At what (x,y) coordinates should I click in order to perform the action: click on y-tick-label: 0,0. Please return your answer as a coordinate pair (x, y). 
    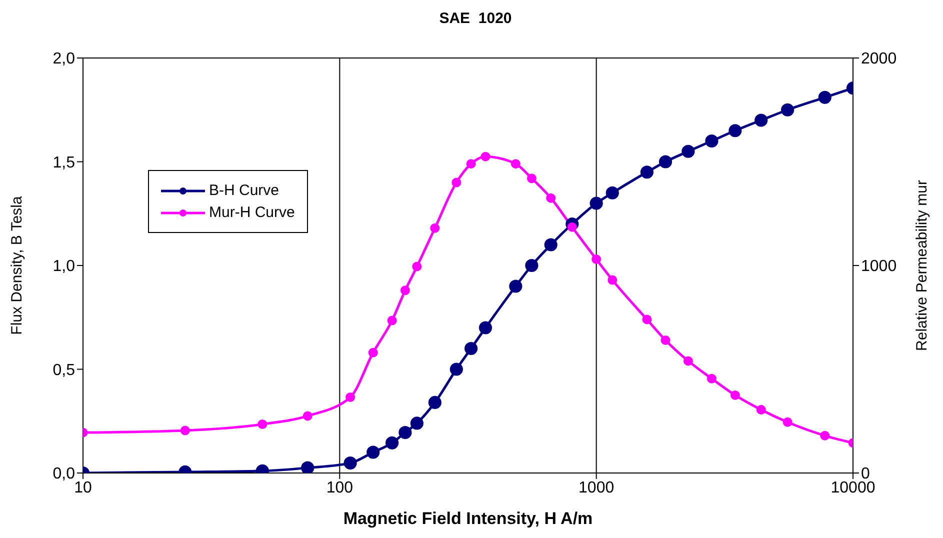
    Looking at the image, I should click on (64, 474).